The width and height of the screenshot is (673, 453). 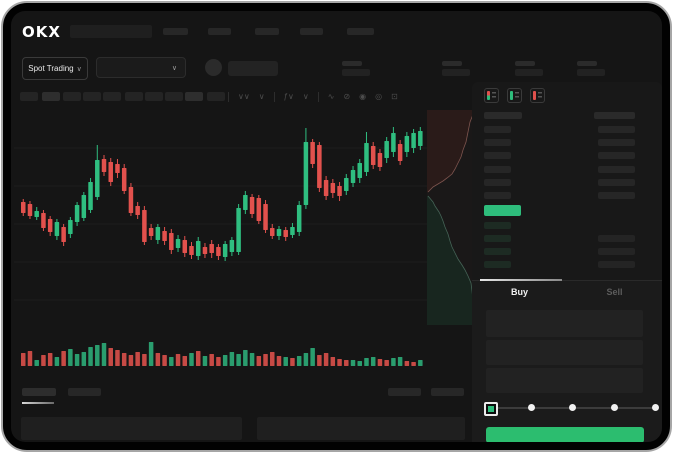 What do you see at coordinates (614, 115) in the screenshot?
I see `book-header-skeleton` at bounding box center [614, 115].